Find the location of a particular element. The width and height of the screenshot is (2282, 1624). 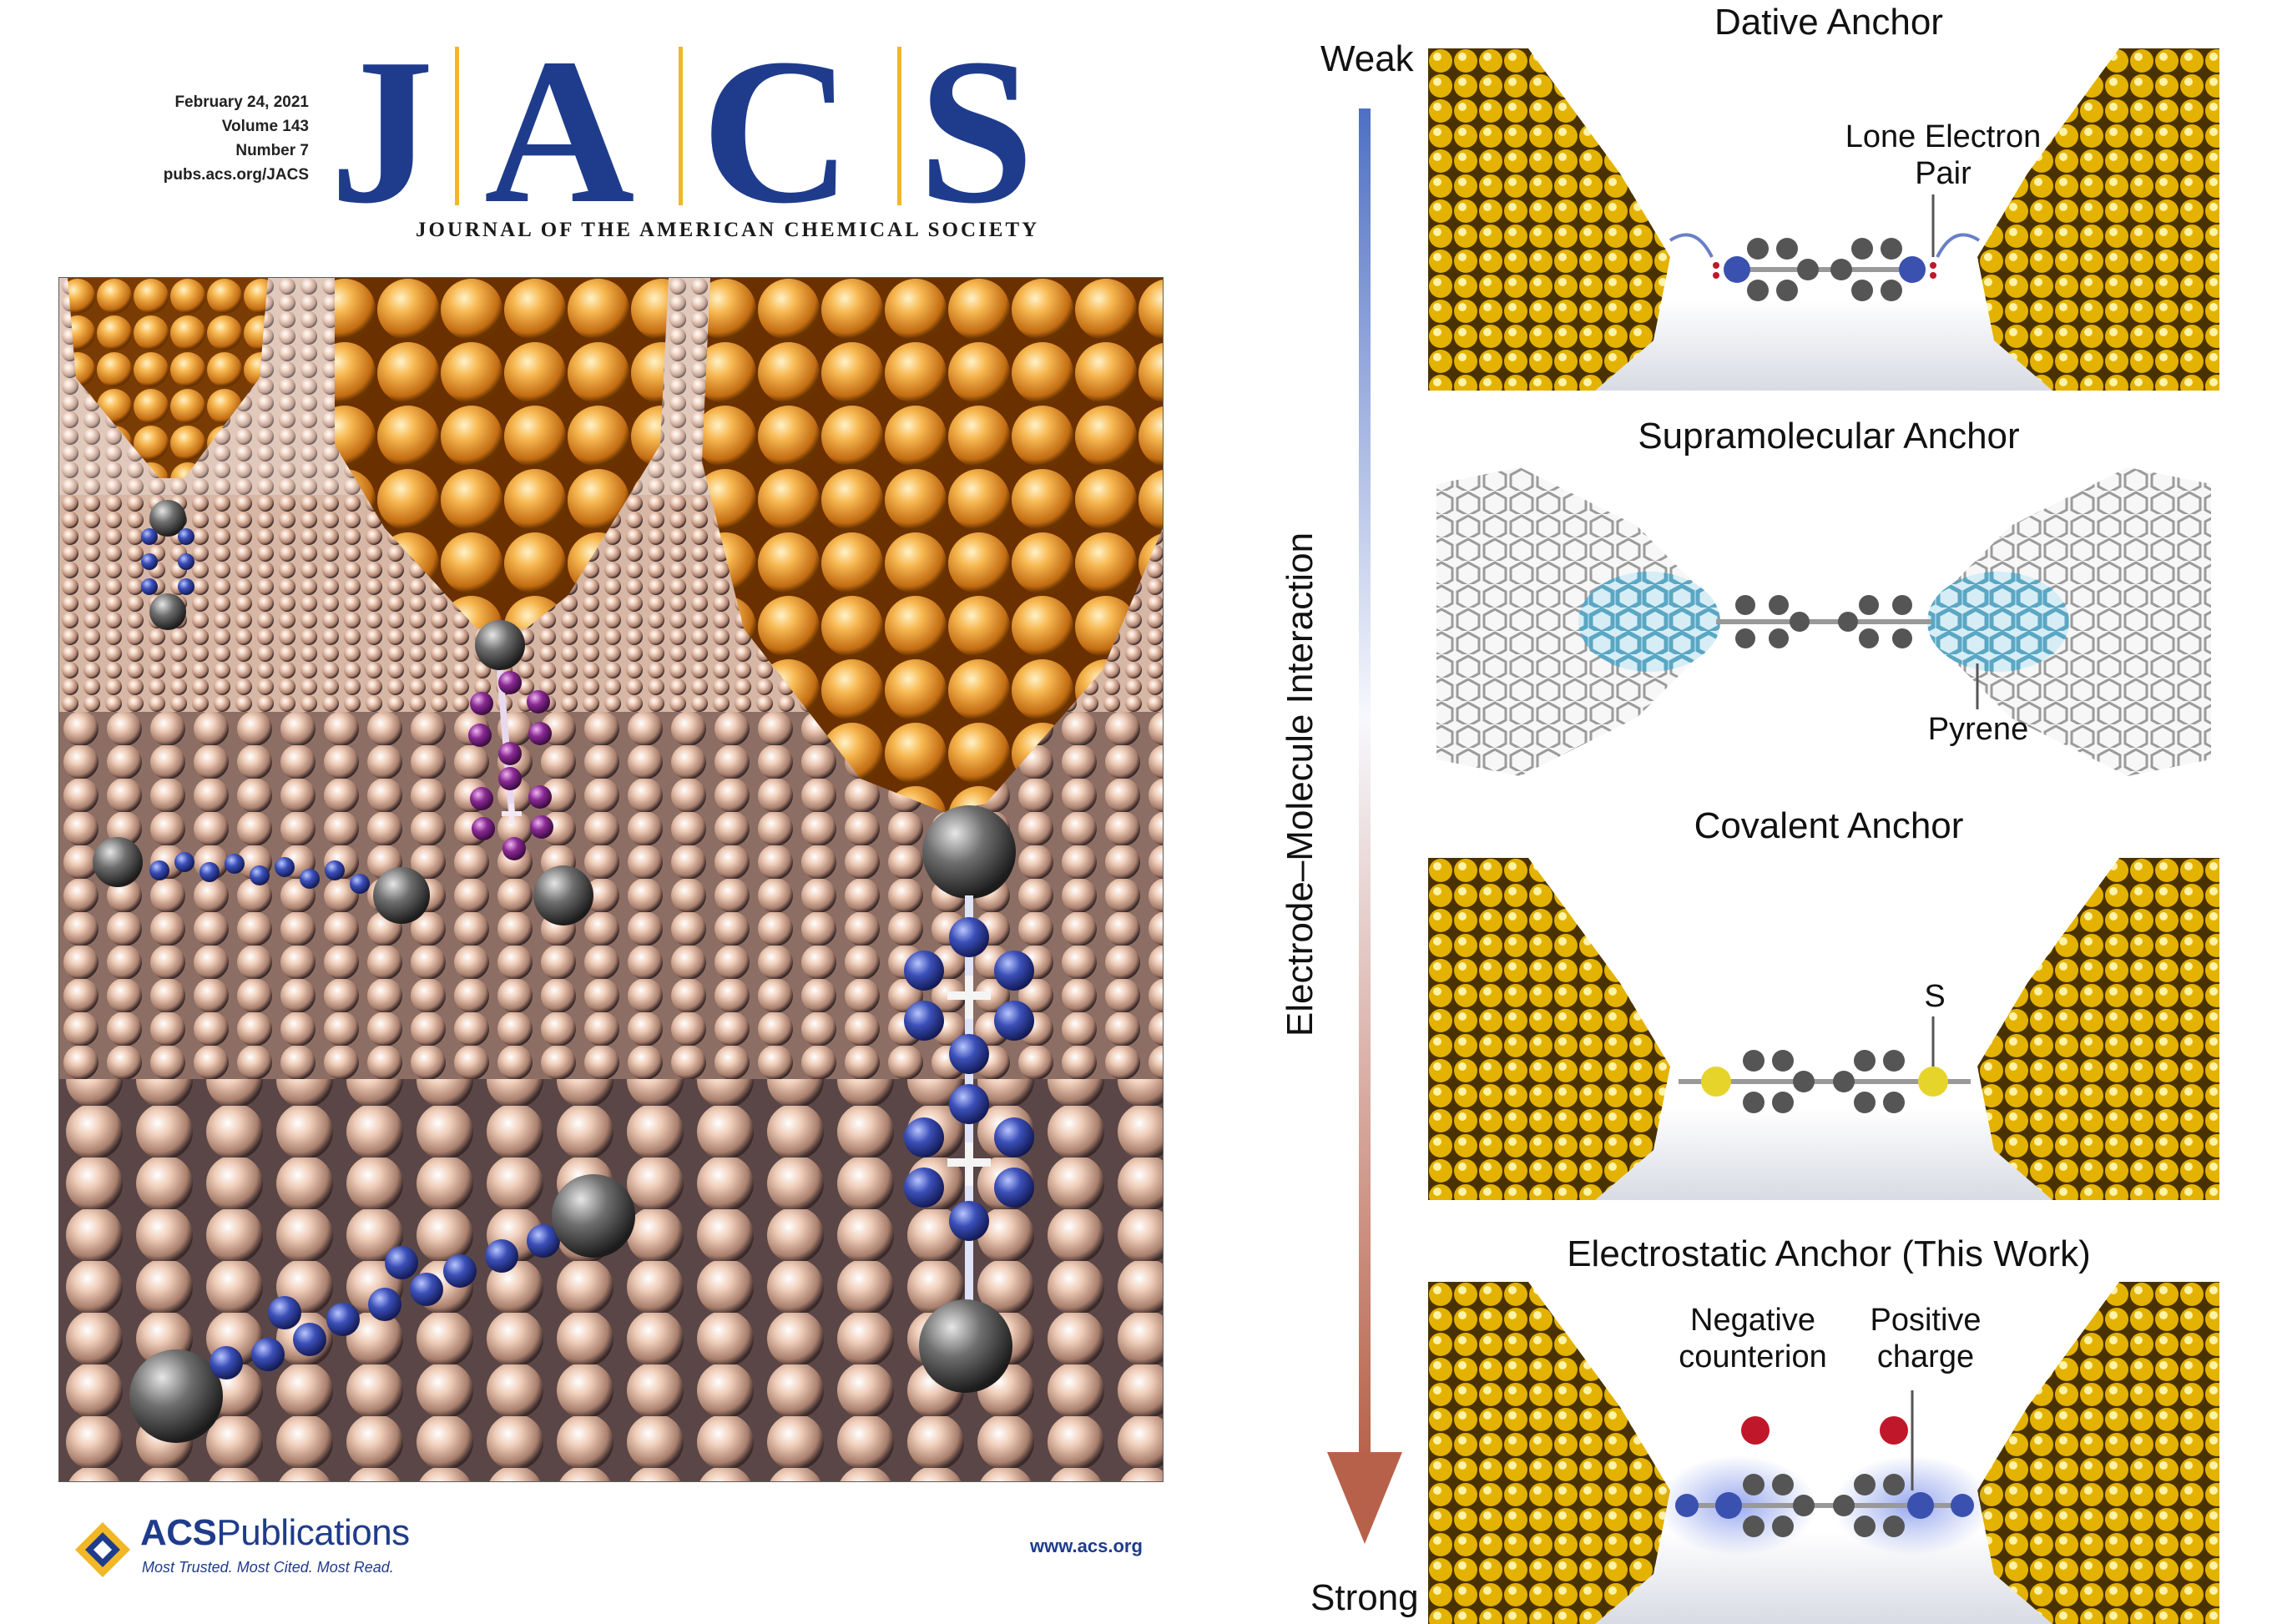

panel-title-dative: Dative Anchor is located at coordinates (1828, 23).